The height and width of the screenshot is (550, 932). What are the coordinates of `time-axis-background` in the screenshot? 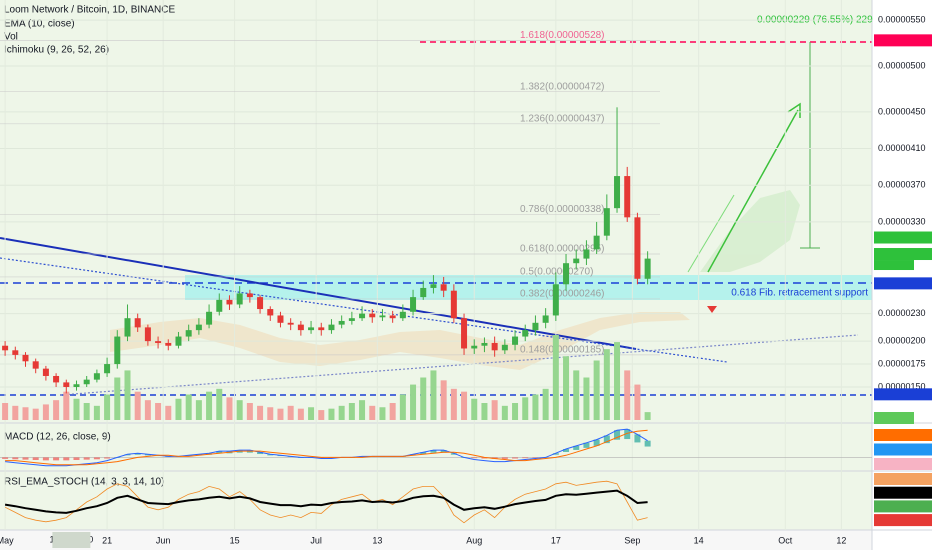 It's located at (436, 540).